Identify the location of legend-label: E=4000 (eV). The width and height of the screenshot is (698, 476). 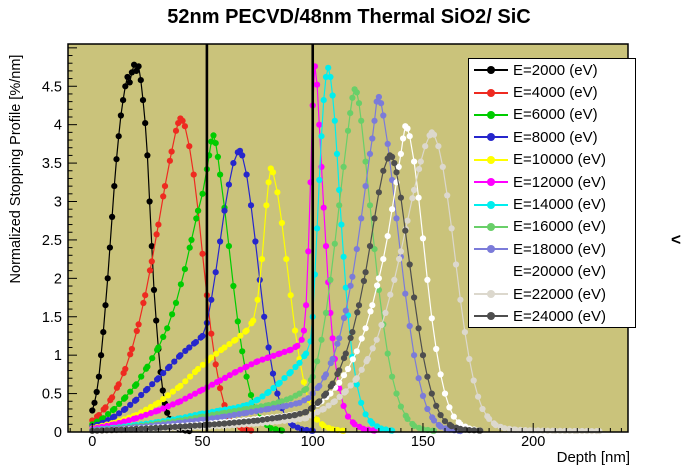
(555, 93).